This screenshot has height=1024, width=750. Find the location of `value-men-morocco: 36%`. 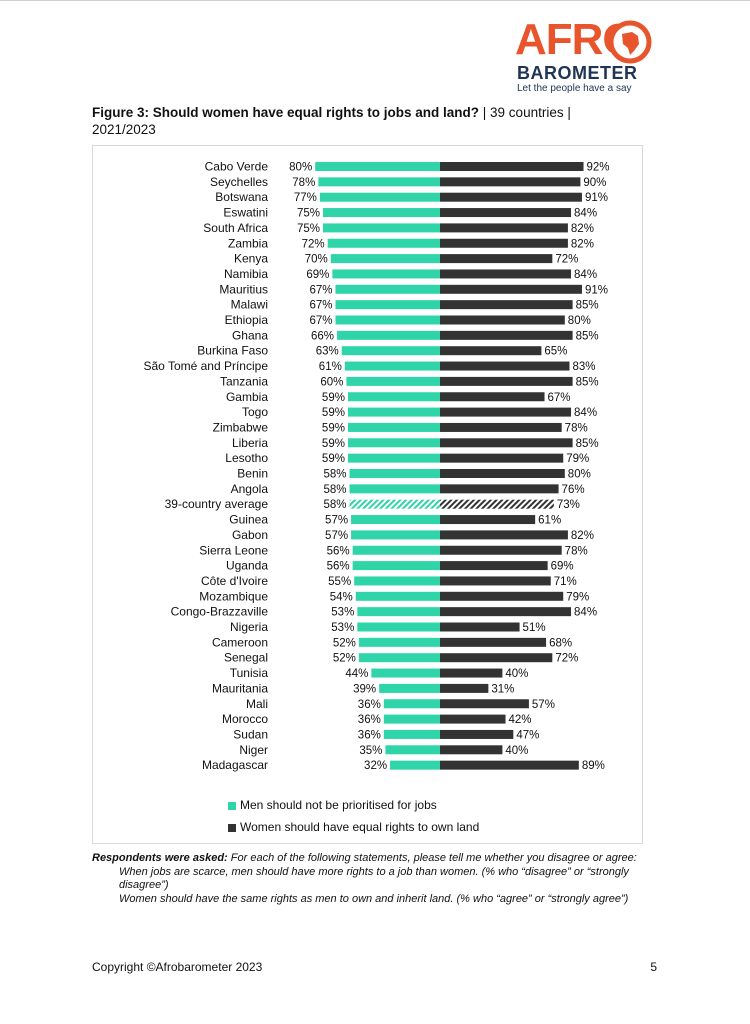

value-men-morocco: 36% is located at coordinates (369, 720).